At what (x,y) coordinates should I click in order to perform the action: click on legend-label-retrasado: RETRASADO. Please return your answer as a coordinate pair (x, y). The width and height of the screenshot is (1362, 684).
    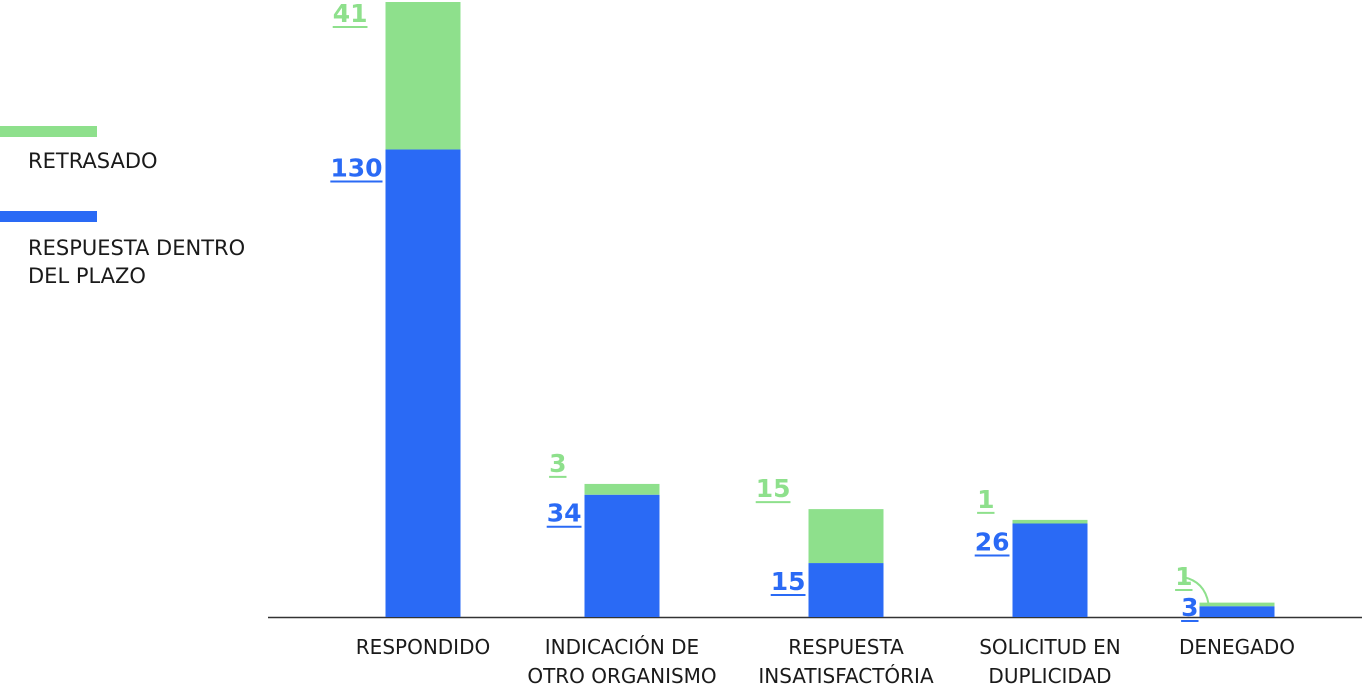
    Looking at the image, I should click on (93, 161).